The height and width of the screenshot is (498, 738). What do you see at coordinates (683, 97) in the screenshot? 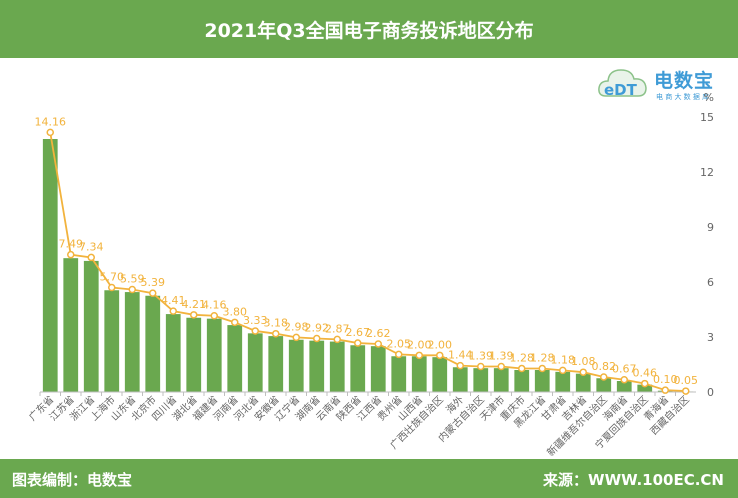
I see `logo-subtitle: 电 商 大 数 据 库` at bounding box center [683, 97].